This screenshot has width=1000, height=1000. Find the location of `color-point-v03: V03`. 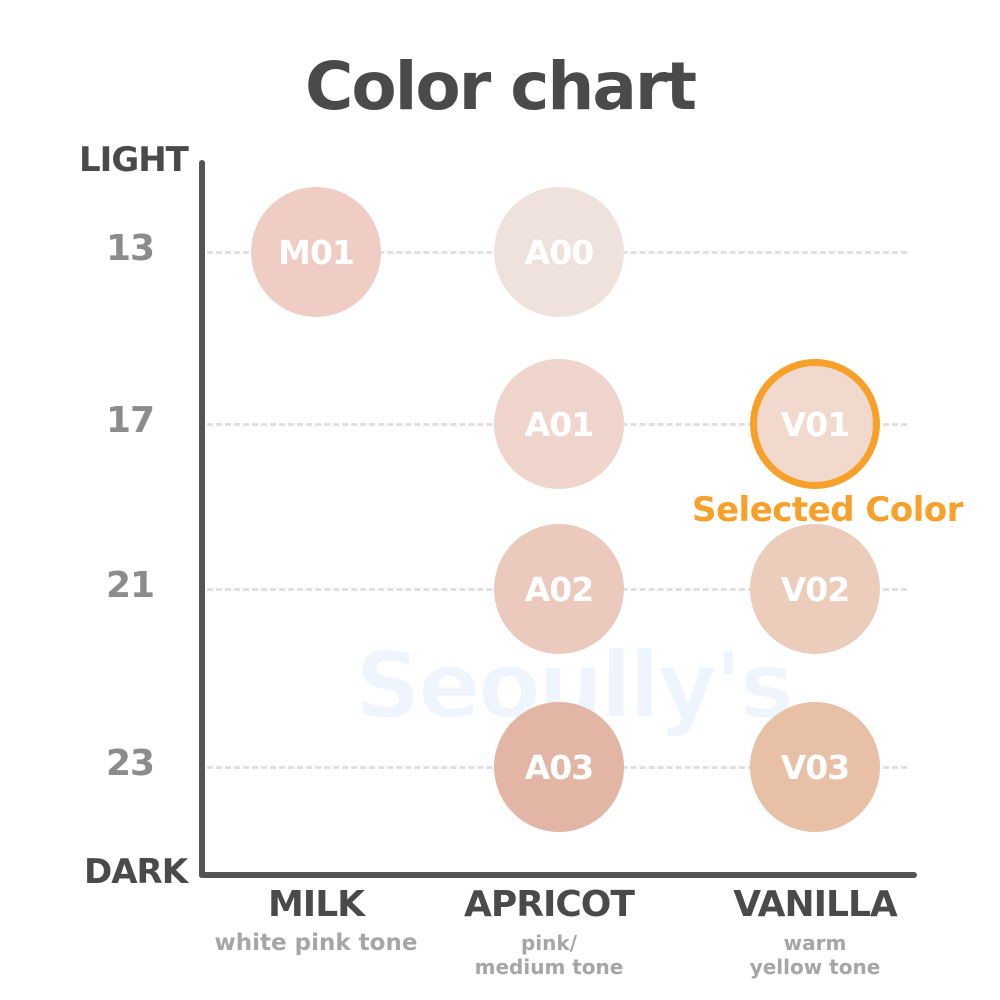

color-point-v03: V03 is located at coordinates (815, 767).